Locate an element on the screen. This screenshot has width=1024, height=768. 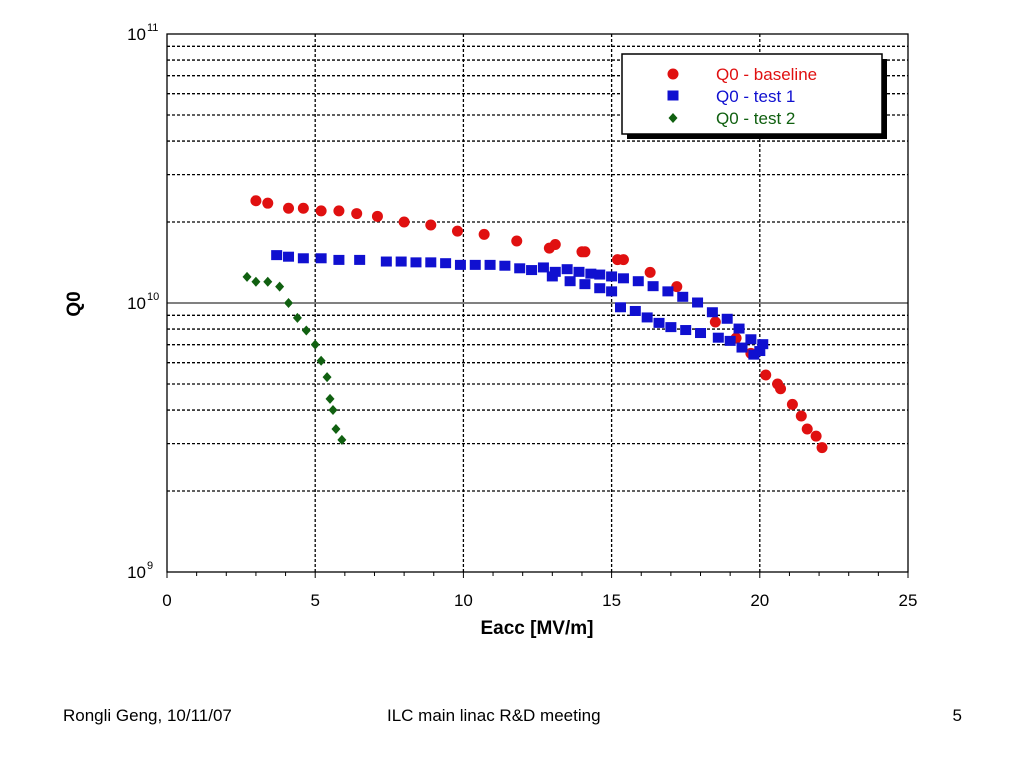
legend-box is located at coordinates (752, 94).